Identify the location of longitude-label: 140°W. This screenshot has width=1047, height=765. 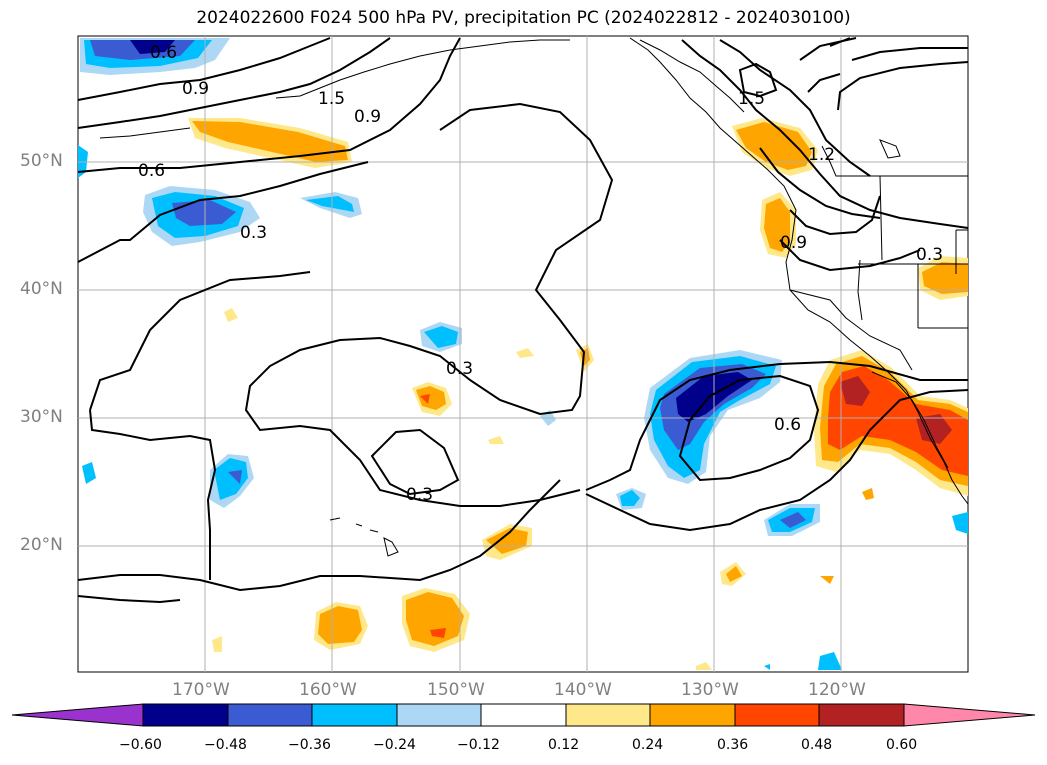
(583, 690).